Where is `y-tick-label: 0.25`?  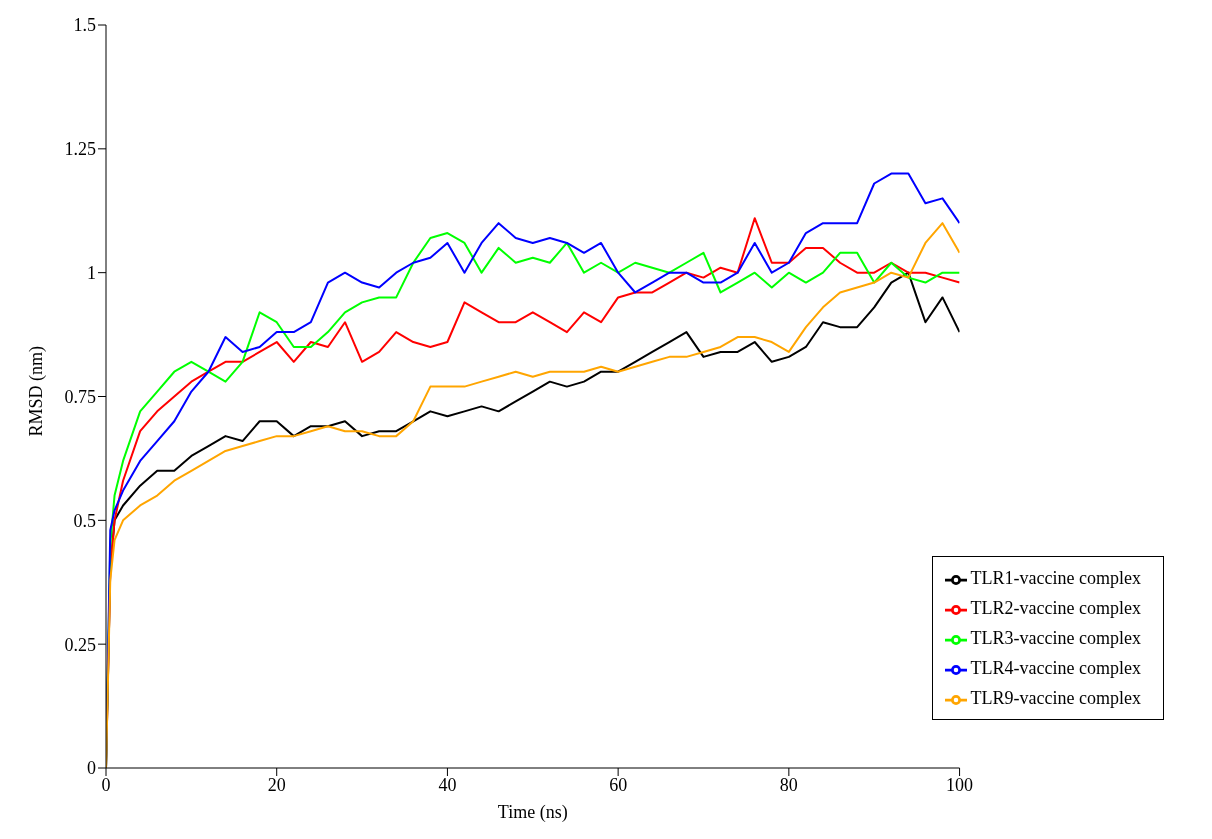 y-tick-label: 0.25 is located at coordinates (80, 644).